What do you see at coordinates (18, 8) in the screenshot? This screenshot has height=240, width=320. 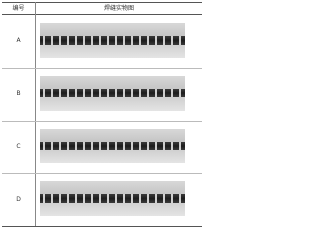 I see `header-cell: 编号` at bounding box center [18, 8].